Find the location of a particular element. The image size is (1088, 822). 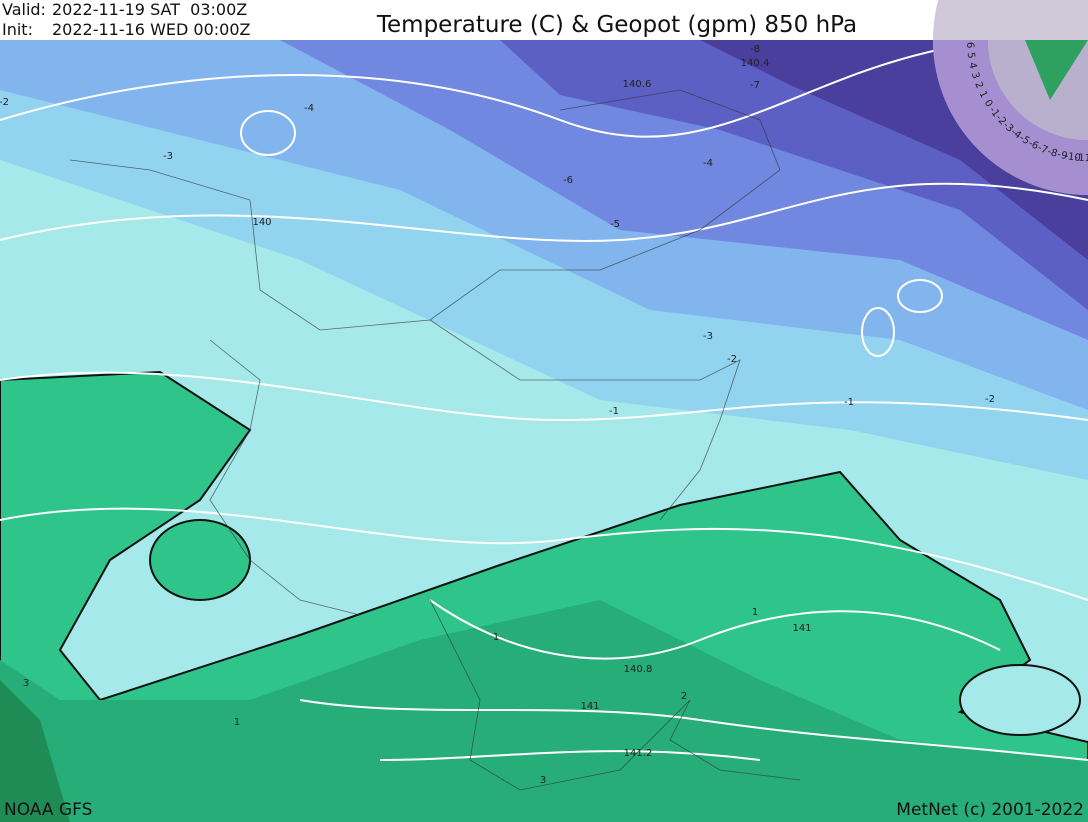

scale-label: -10 is located at coordinates (1073, 157).